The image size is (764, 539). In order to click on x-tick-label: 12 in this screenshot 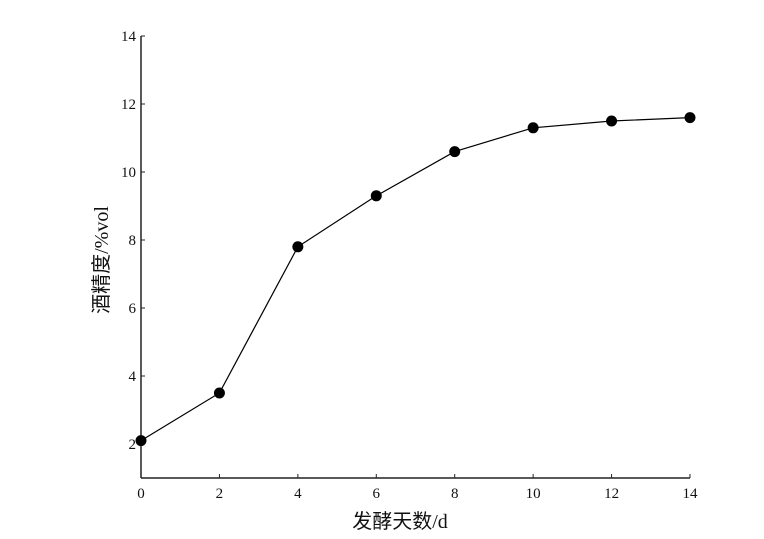, I will do `click(611, 494)`.